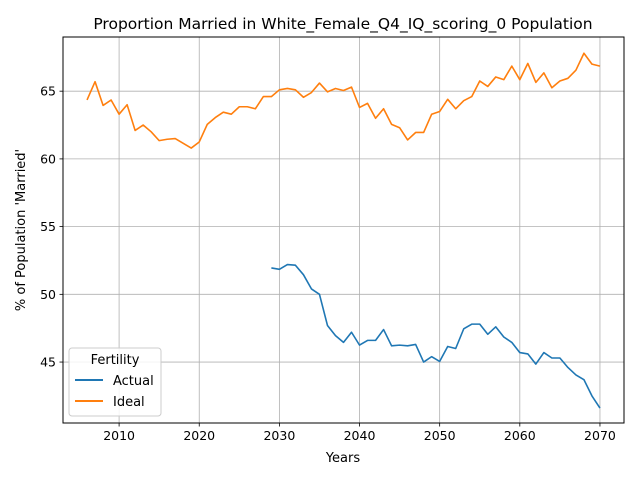  Describe the element at coordinates (440, 435) in the screenshot. I see `x-tick-label: 2050` at that location.